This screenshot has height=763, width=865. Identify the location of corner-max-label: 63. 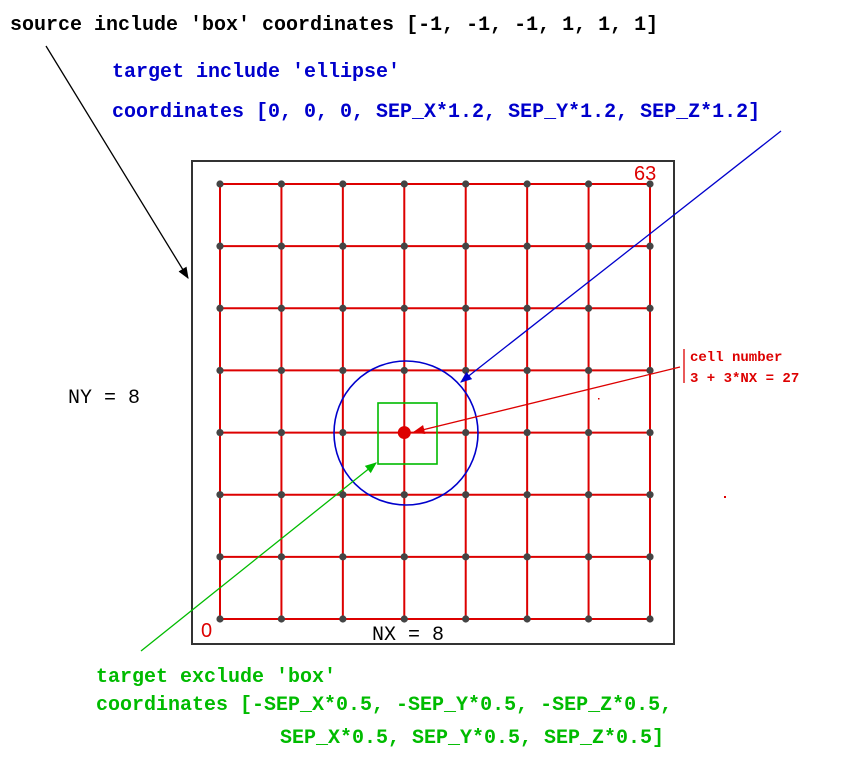
(645, 174).